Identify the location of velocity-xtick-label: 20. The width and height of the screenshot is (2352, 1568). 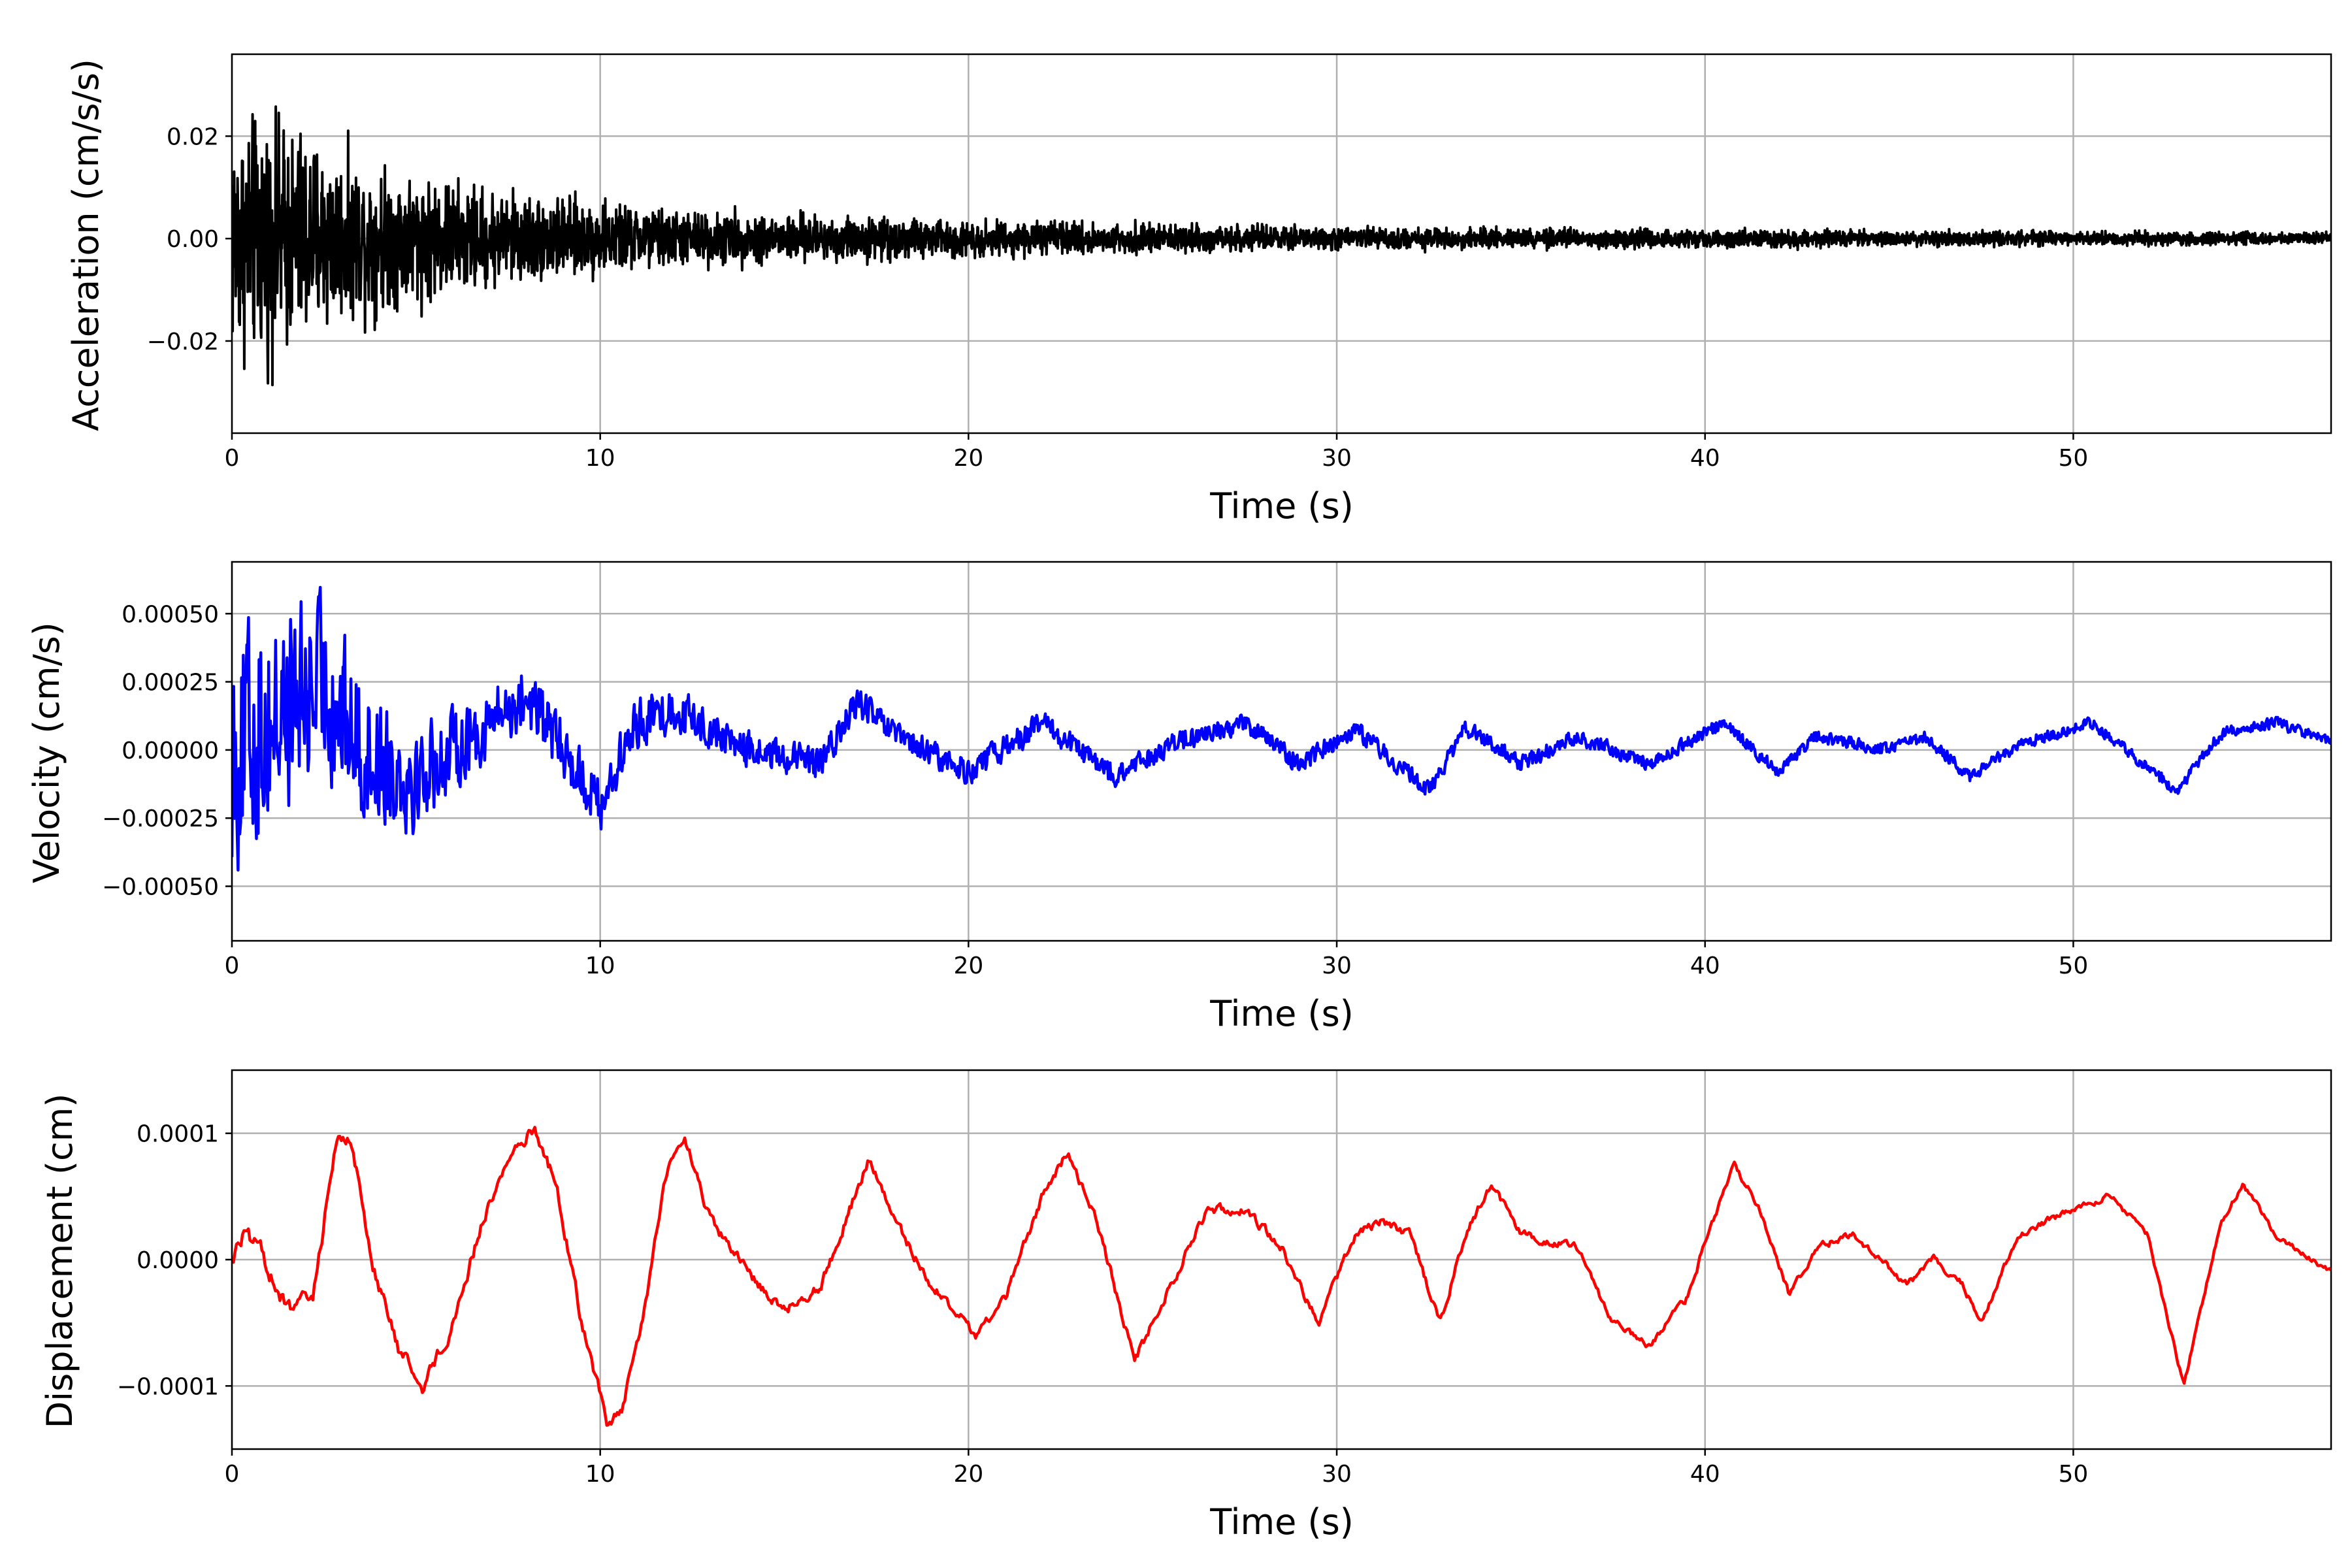
(968, 966).